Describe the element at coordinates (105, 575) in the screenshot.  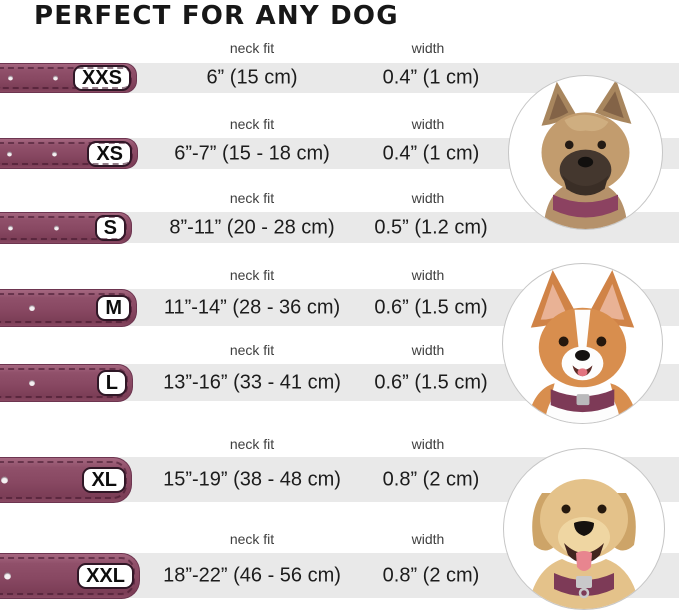
I see `size-badge: XXL` at that location.